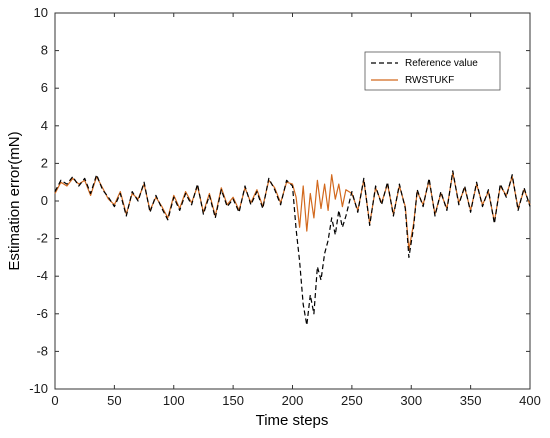 This screenshot has height=438, width=550. Describe the element at coordinates (42, 350) in the screenshot. I see `y-tick-label: -8` at that location.